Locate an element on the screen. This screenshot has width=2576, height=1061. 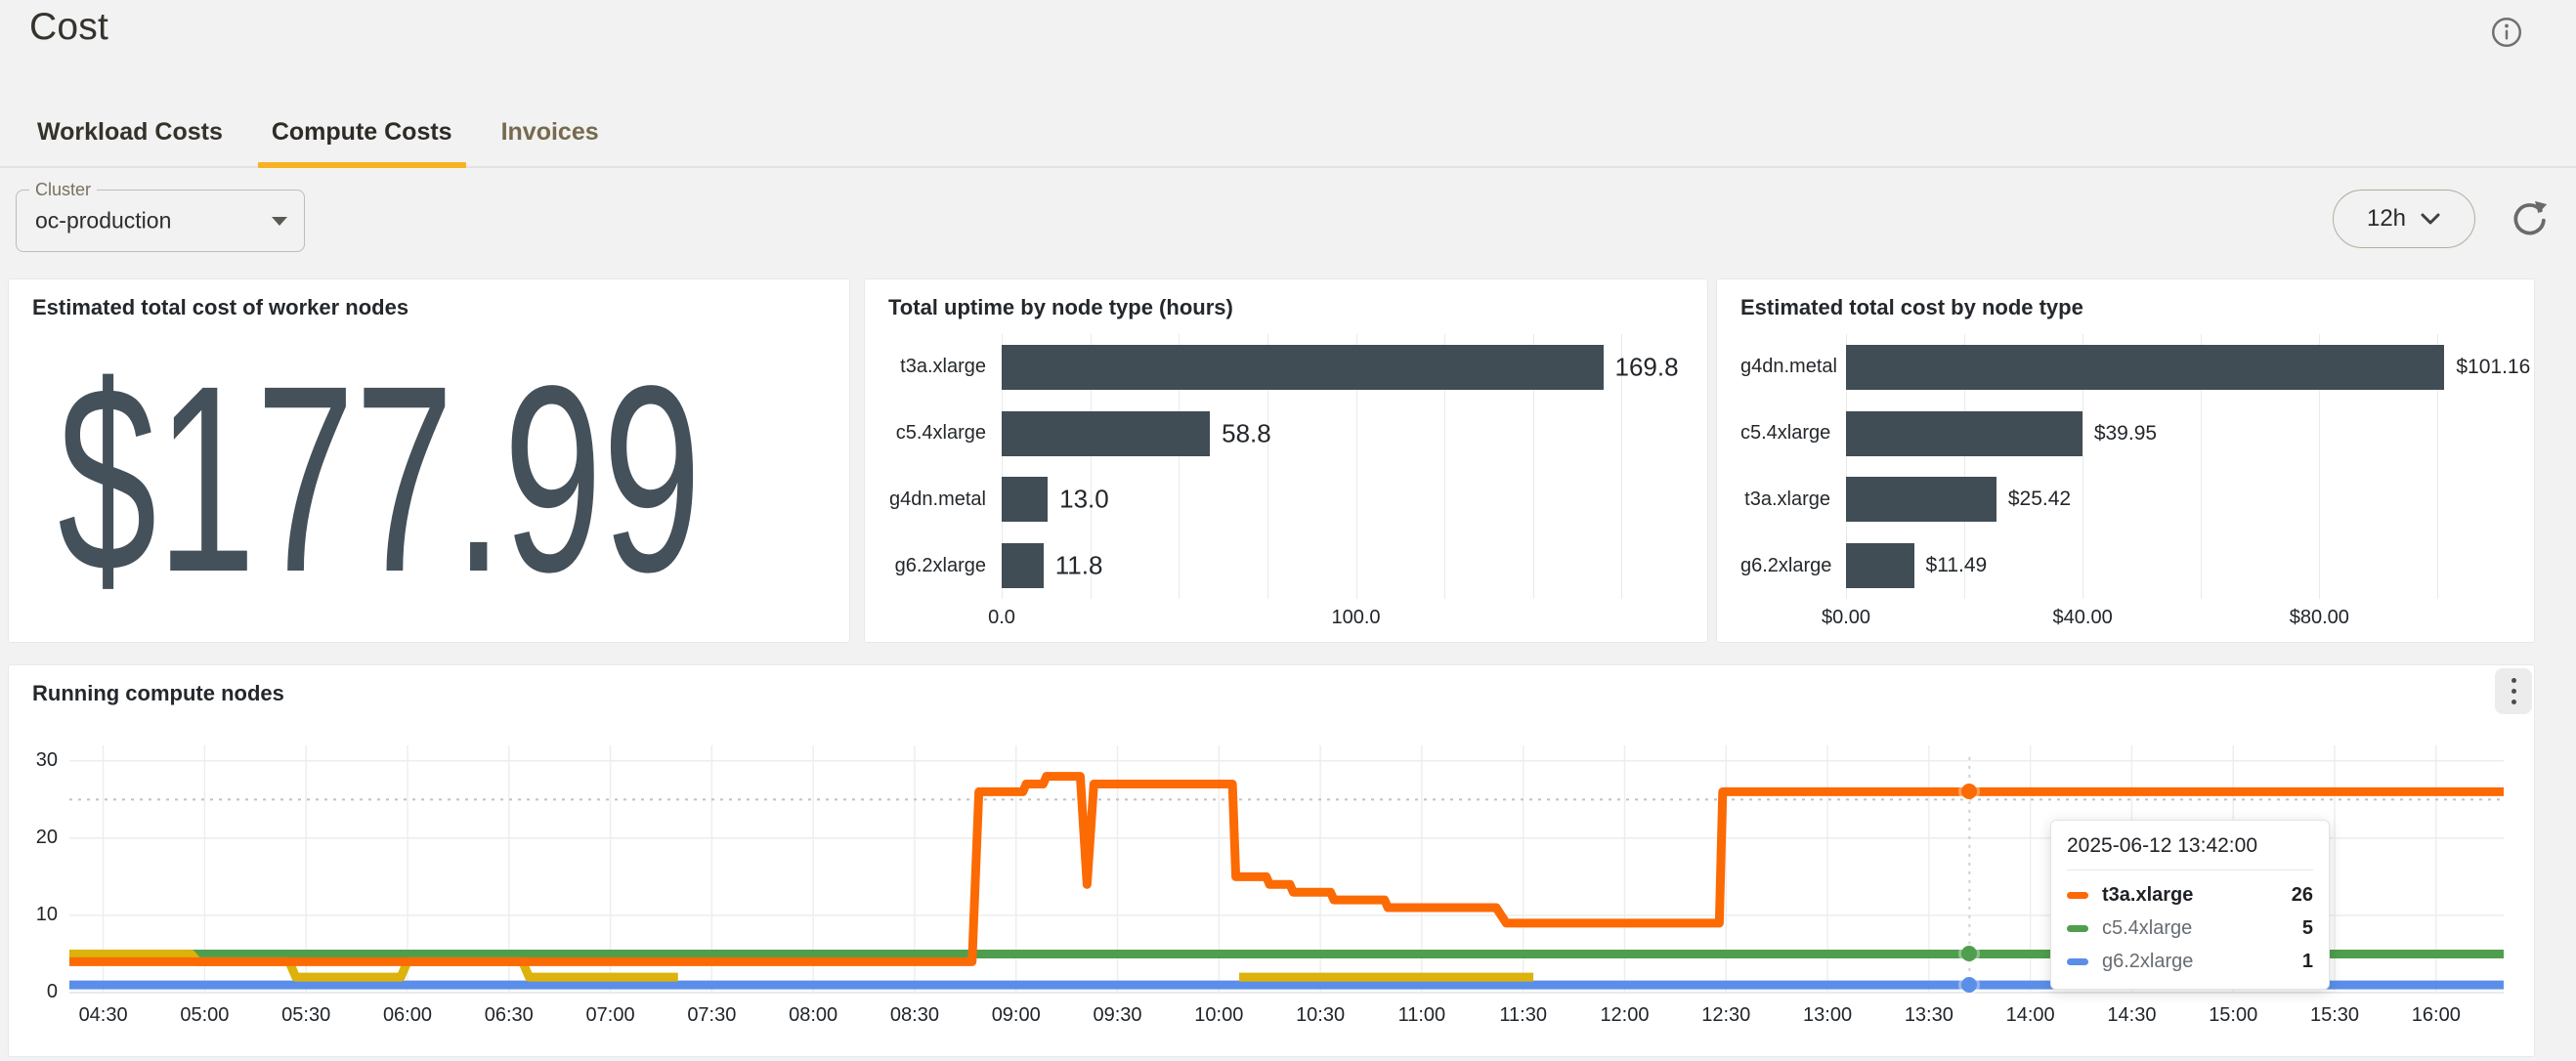
x-axis-tick: 08:30 is located at coordinates (914, 1015).